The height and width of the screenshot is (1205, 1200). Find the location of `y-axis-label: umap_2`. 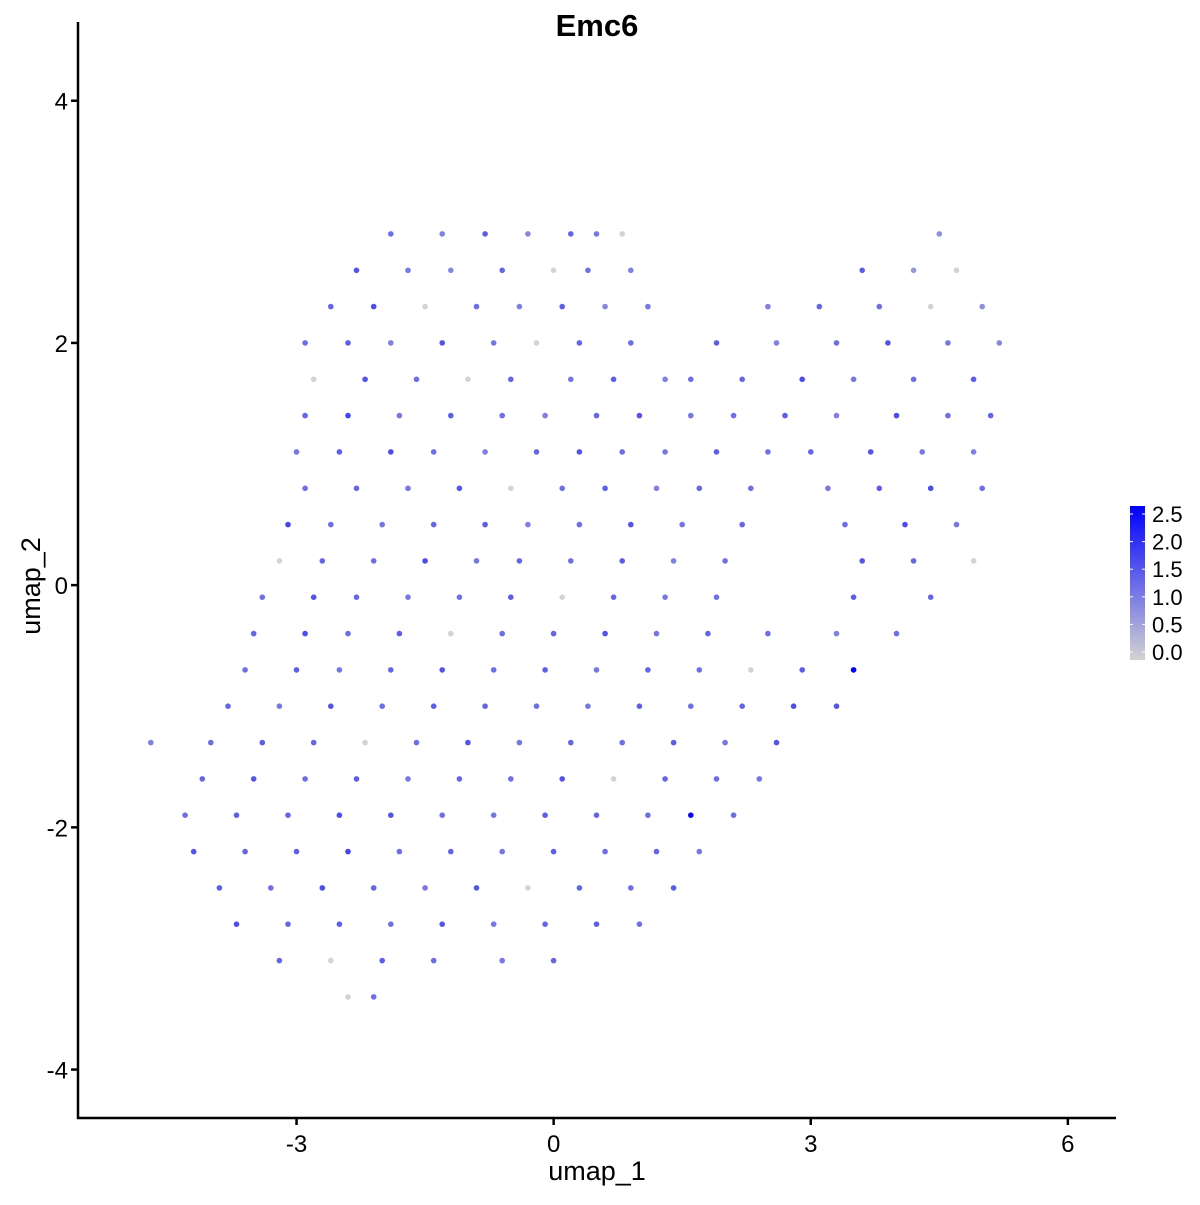

y-axis-label: umap_2 is located at coordinates (31, 586).